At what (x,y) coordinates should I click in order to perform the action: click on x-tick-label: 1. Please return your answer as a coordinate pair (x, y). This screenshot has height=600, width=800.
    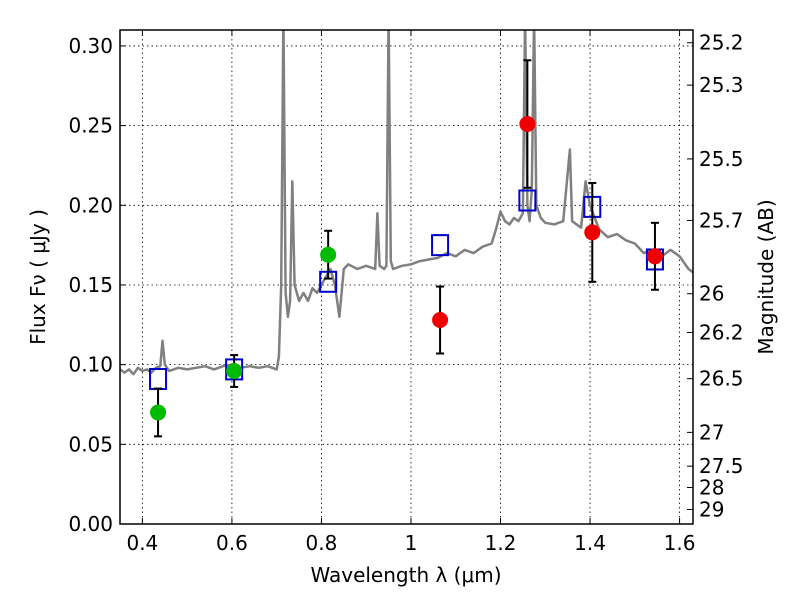
    Looking at the image, I should click on (411, 543).